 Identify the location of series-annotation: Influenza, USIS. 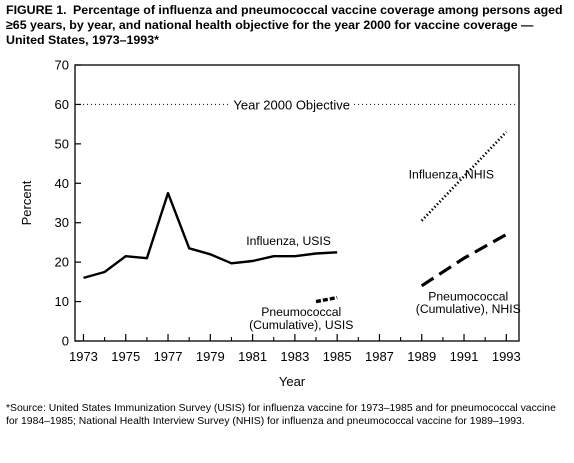
(288, 241).